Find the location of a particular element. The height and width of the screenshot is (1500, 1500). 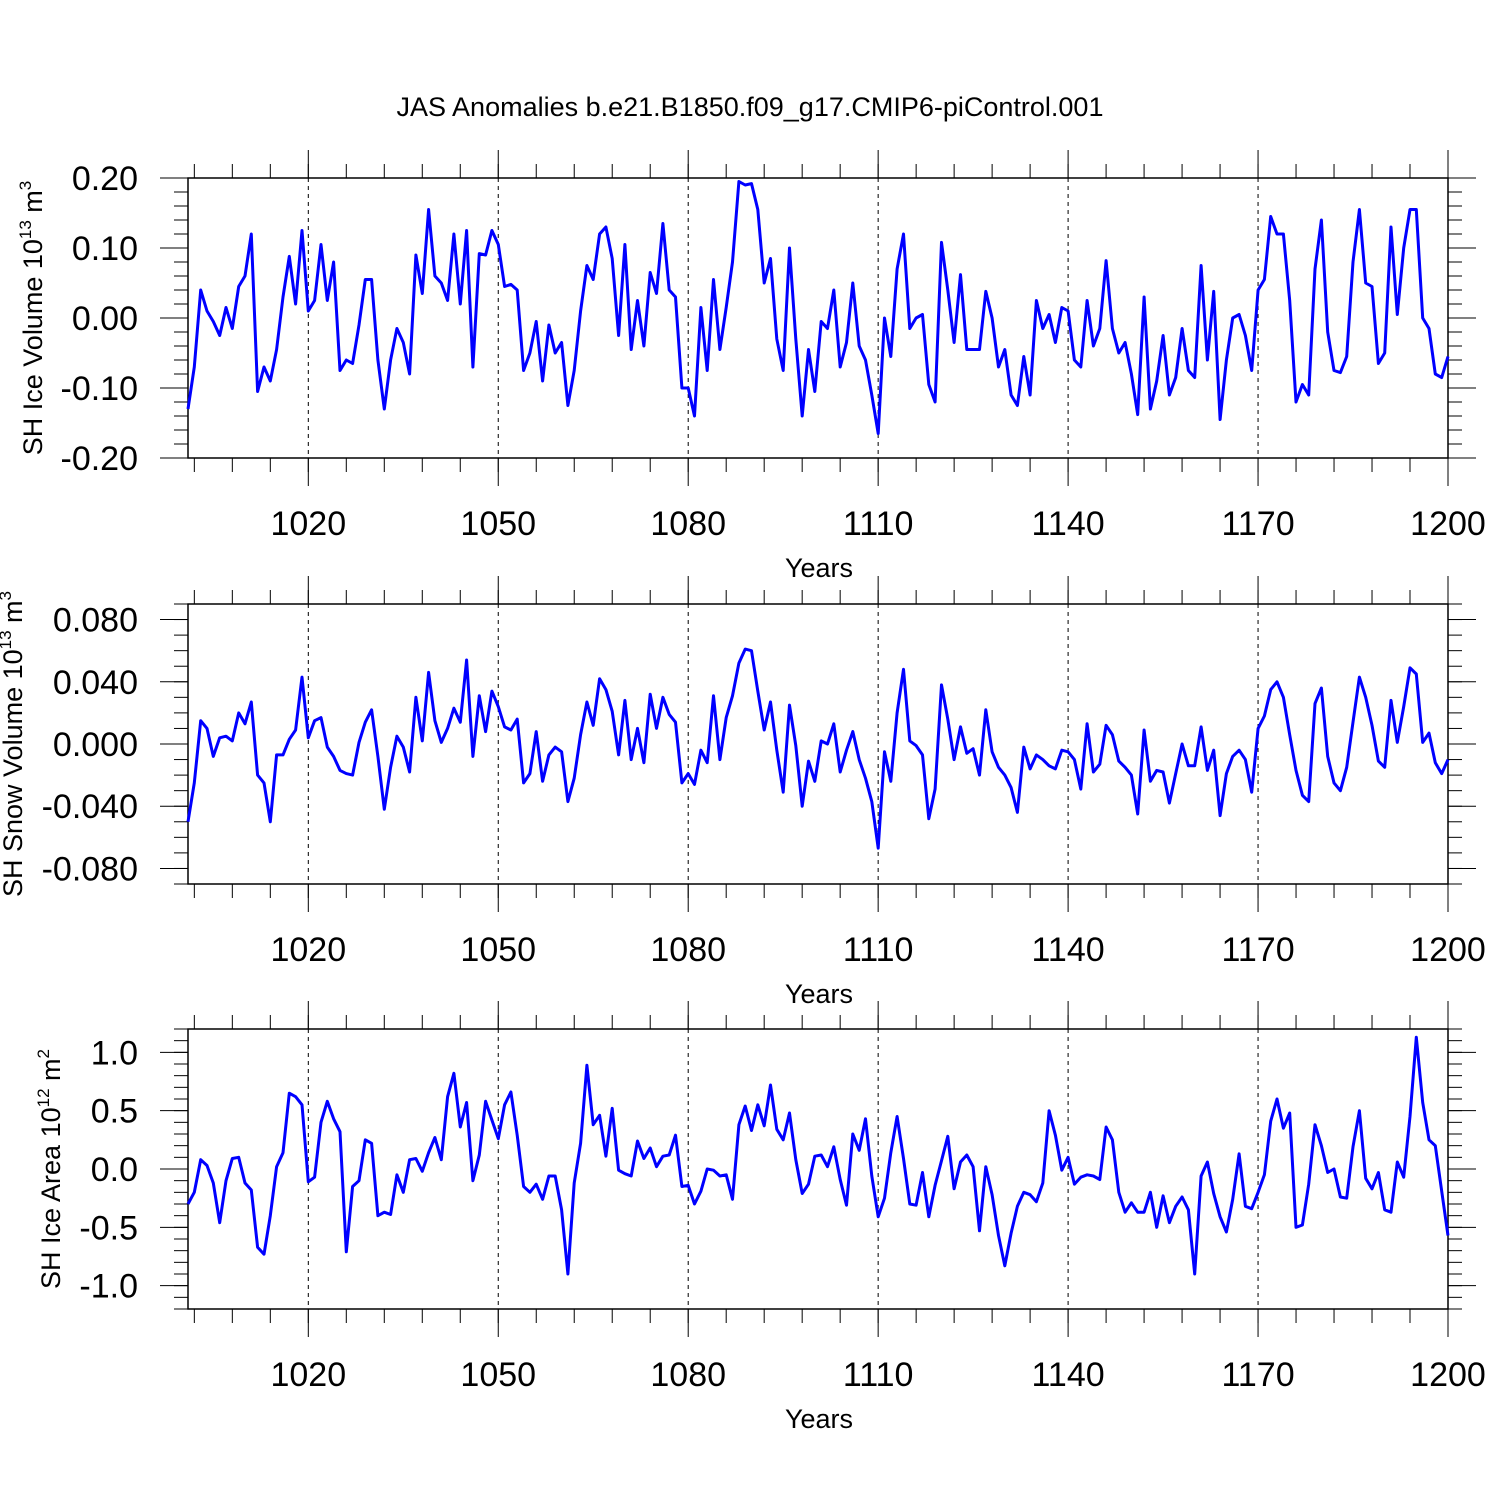

y-tick-label: -1.0 is located at coordinates (108, 1287).